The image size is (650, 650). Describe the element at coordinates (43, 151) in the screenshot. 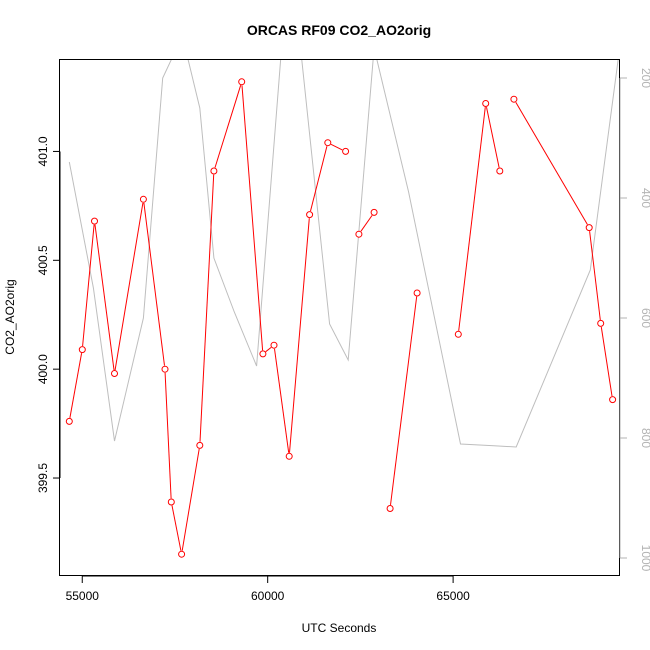

I see `y-tick-label: 401.0` at that location.